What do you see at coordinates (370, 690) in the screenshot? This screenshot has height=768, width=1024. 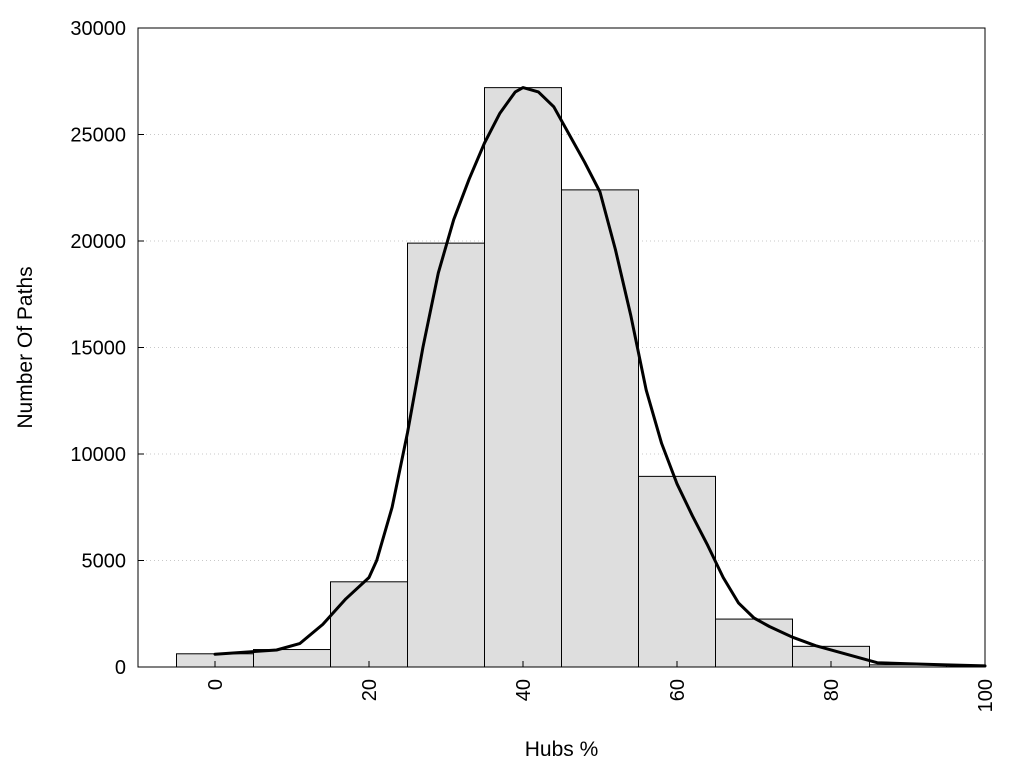 I see `x-tick-label: 20` at bounding box center [370, 690].